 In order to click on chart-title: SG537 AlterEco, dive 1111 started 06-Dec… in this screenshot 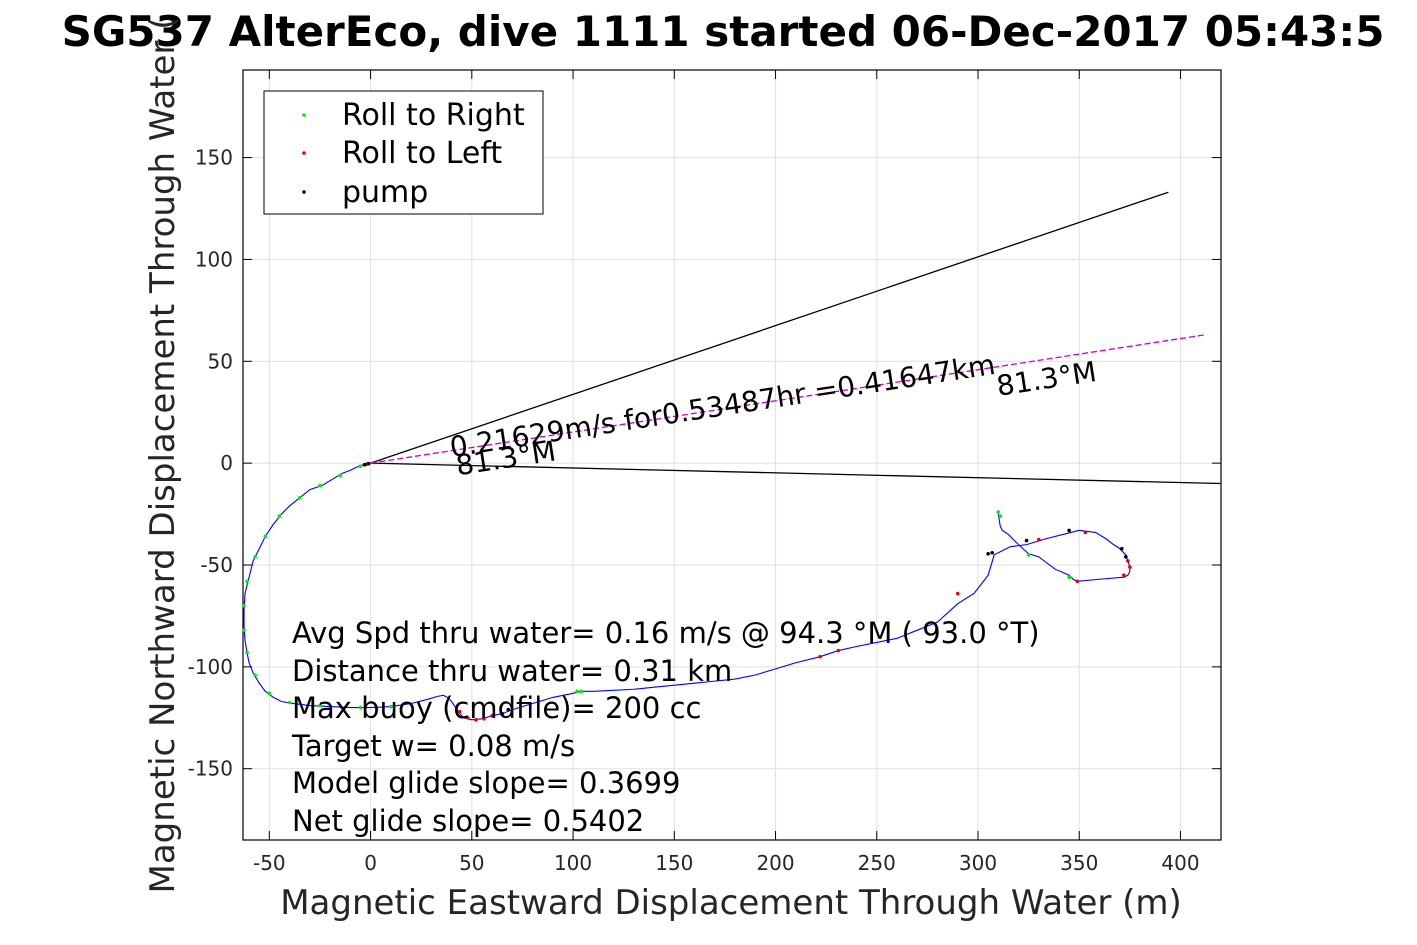, I will do `click(723, 31)`.